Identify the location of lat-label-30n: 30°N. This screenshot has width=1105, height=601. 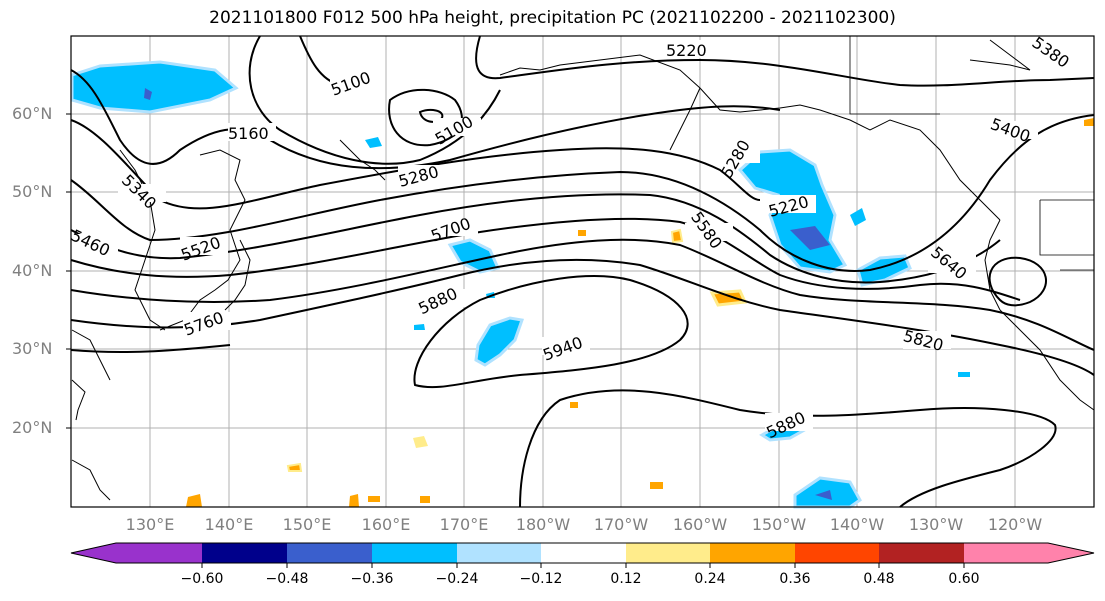
(32, 348).